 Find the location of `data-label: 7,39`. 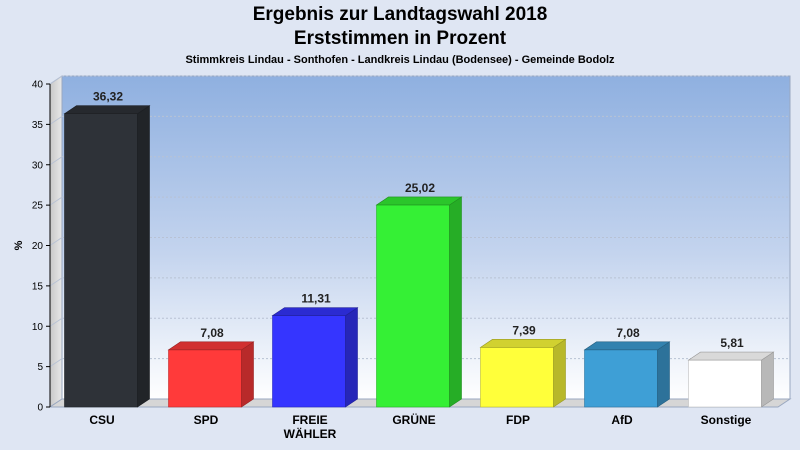

data-label: 7,39 is located at coordinates (524, 330).